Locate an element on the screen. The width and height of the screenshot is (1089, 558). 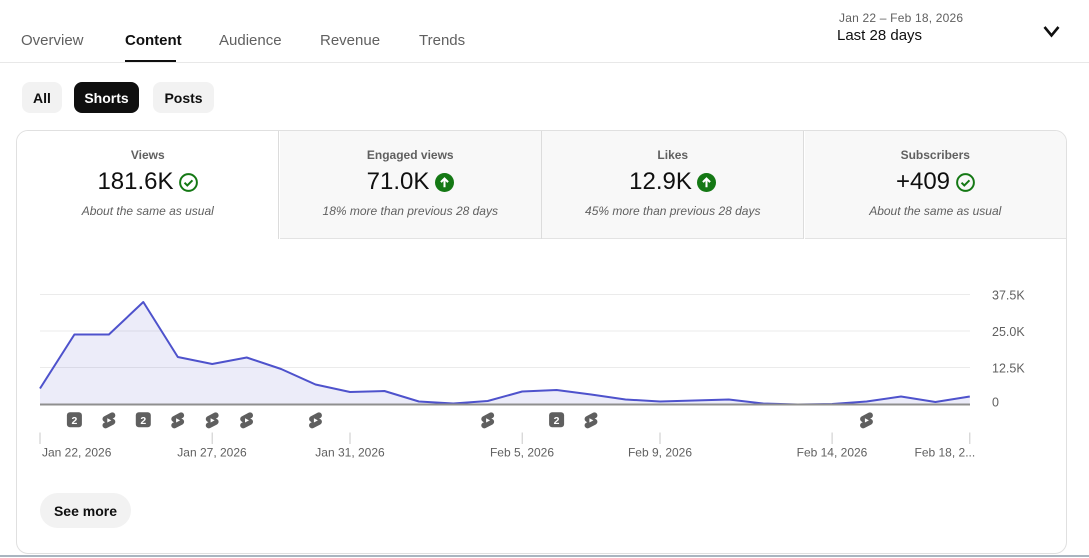
svg-text: Jan 27, 2026 is located at coordinates (212, 453).